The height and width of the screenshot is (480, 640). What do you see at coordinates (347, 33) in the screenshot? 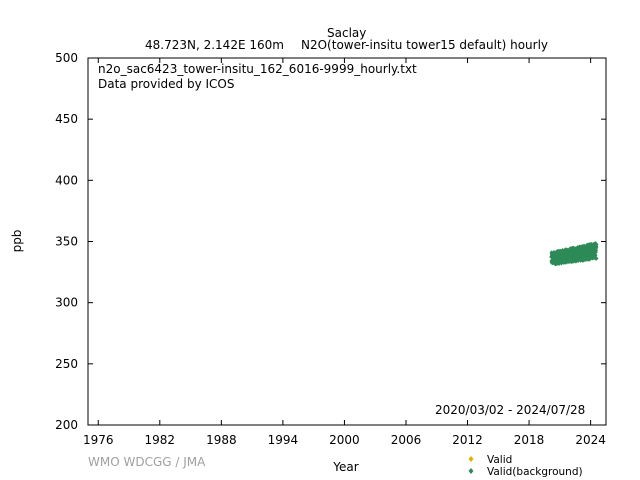
I see `station-title: Saclay` at bounding box center [347, 33].